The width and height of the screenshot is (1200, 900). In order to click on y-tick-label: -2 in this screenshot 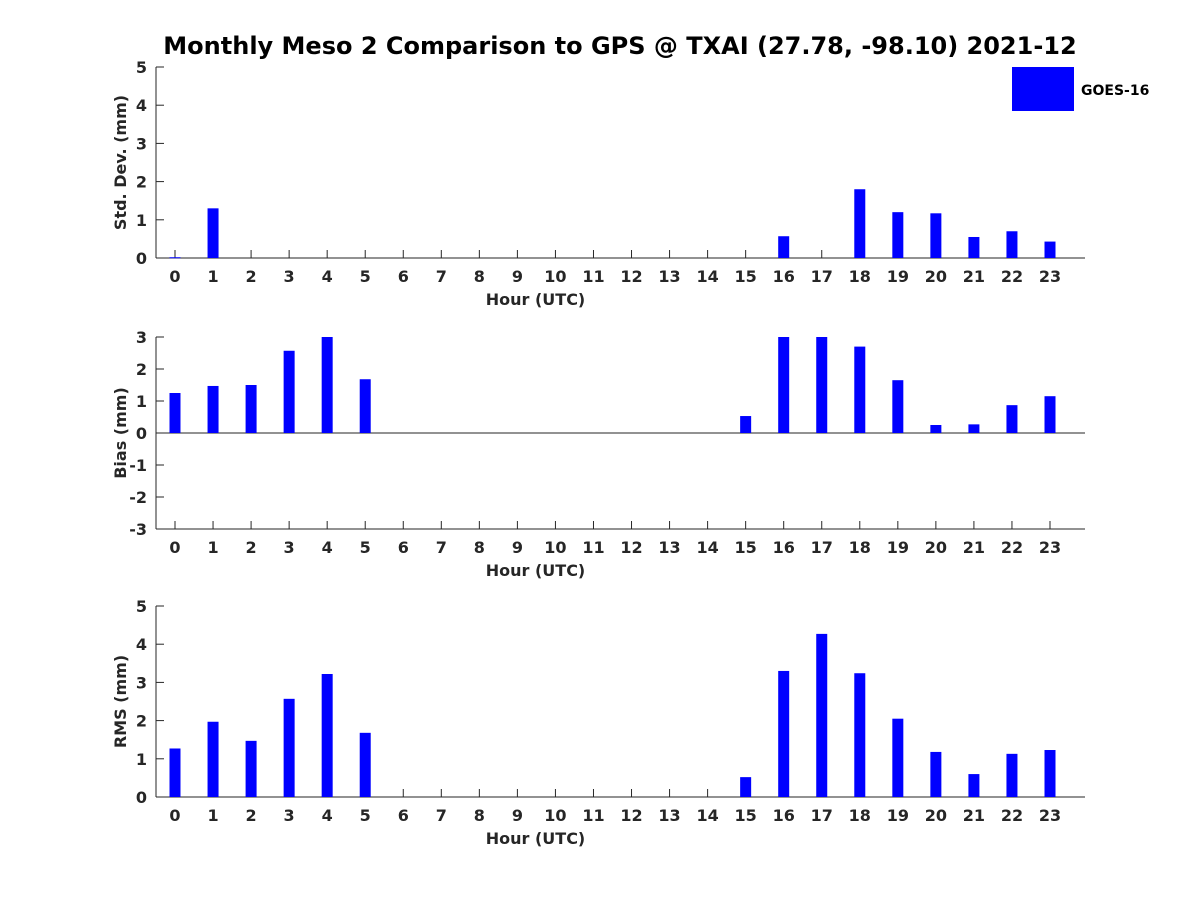, I will do `click(138, 497)`.